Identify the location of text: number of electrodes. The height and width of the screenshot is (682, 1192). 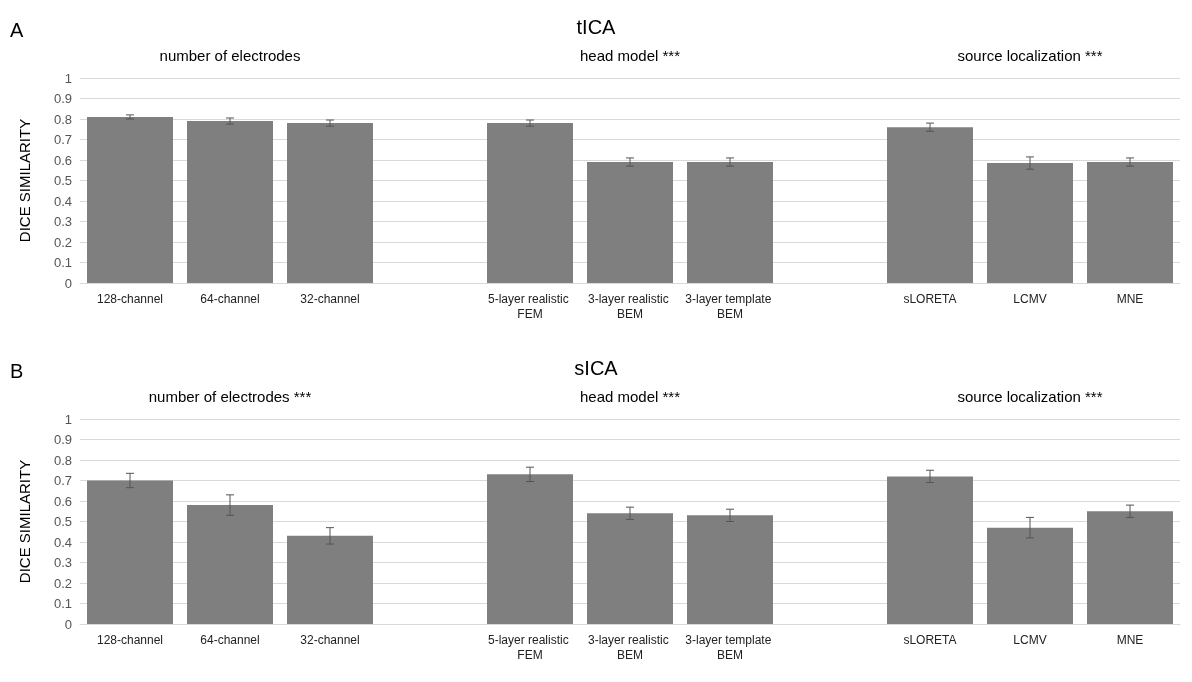
(230, 55).